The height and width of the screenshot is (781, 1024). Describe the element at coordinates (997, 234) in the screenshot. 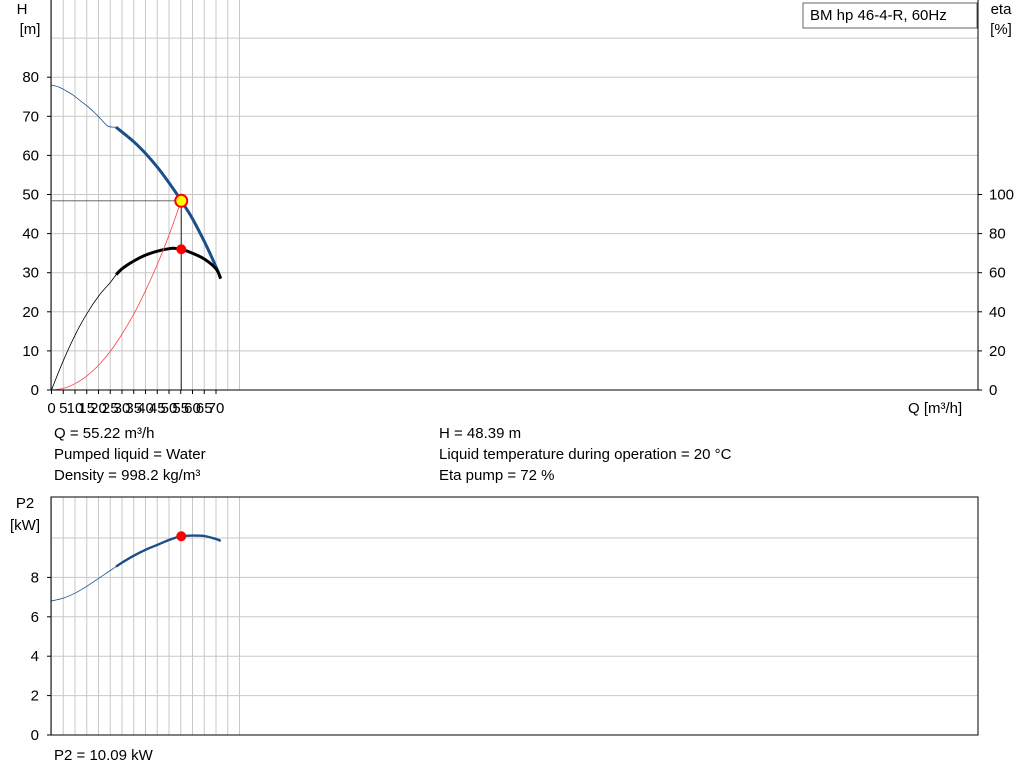

I see `y2-tick-label: 80` at that location.